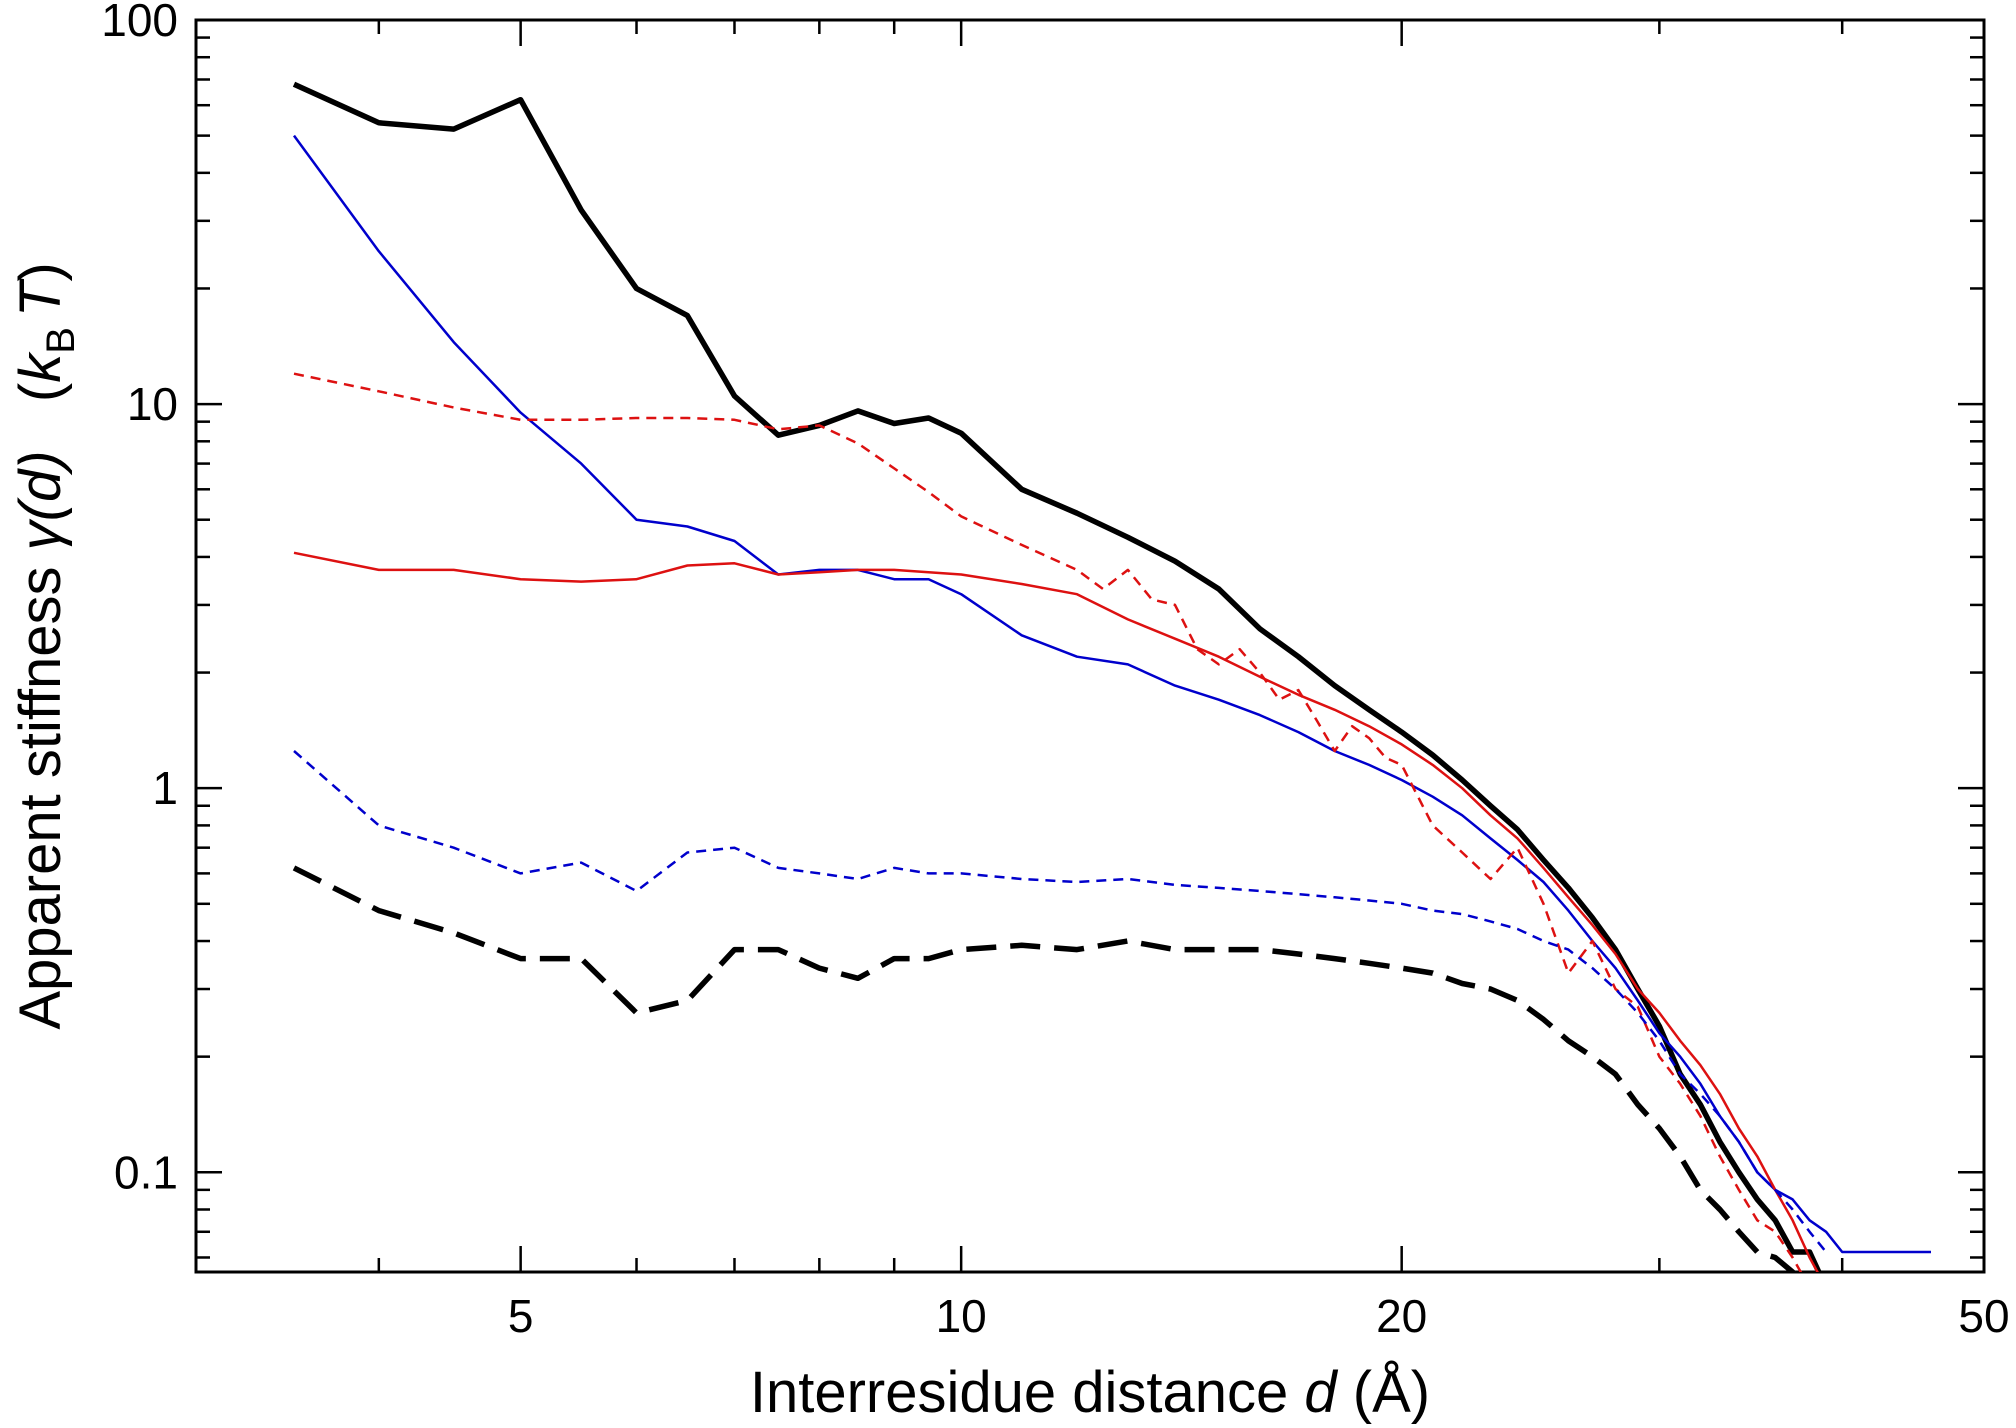 This screenshot has width=2016, height=1428. What do you see at coordinates (146, 1172) in the screenshot?
I see `y-tick-label: 0.1` at bounding box center [146, 1172].